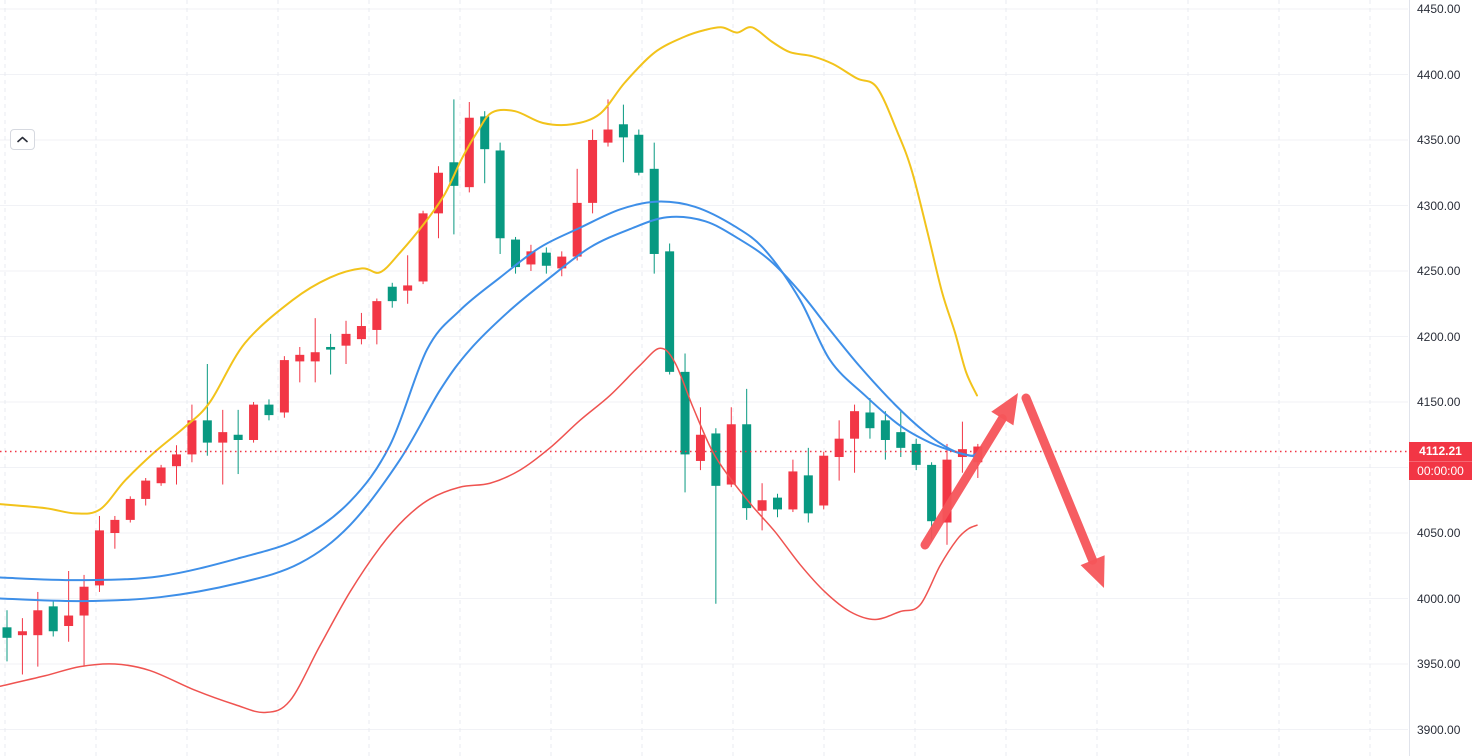 This screenshot has height=756, width=1472. I want to click on projection-arrow-up-head, so click(1004, 409).